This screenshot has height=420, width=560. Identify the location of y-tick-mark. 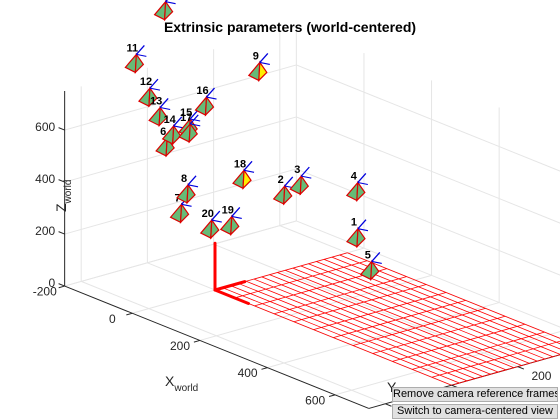
(388, 405).